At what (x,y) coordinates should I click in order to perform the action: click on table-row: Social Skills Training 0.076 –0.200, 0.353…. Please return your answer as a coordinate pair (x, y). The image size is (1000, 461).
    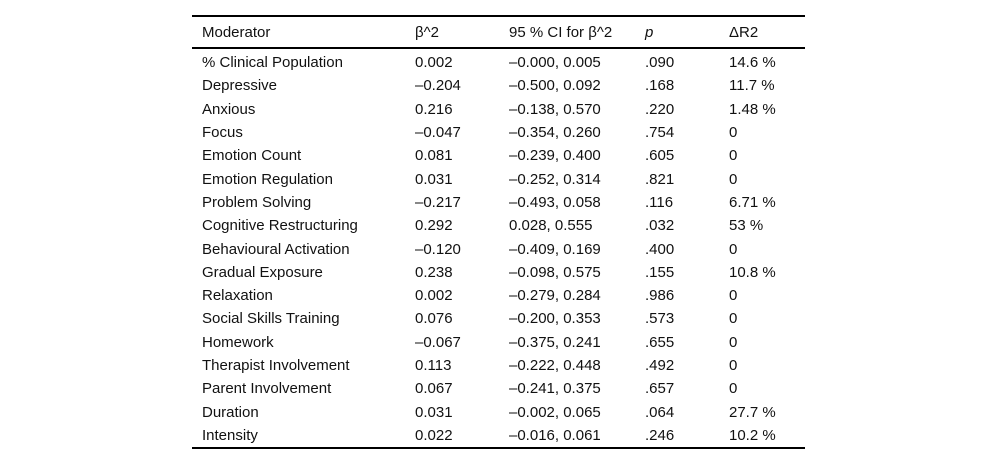
    Looking at the image, I should click on (498, 318).